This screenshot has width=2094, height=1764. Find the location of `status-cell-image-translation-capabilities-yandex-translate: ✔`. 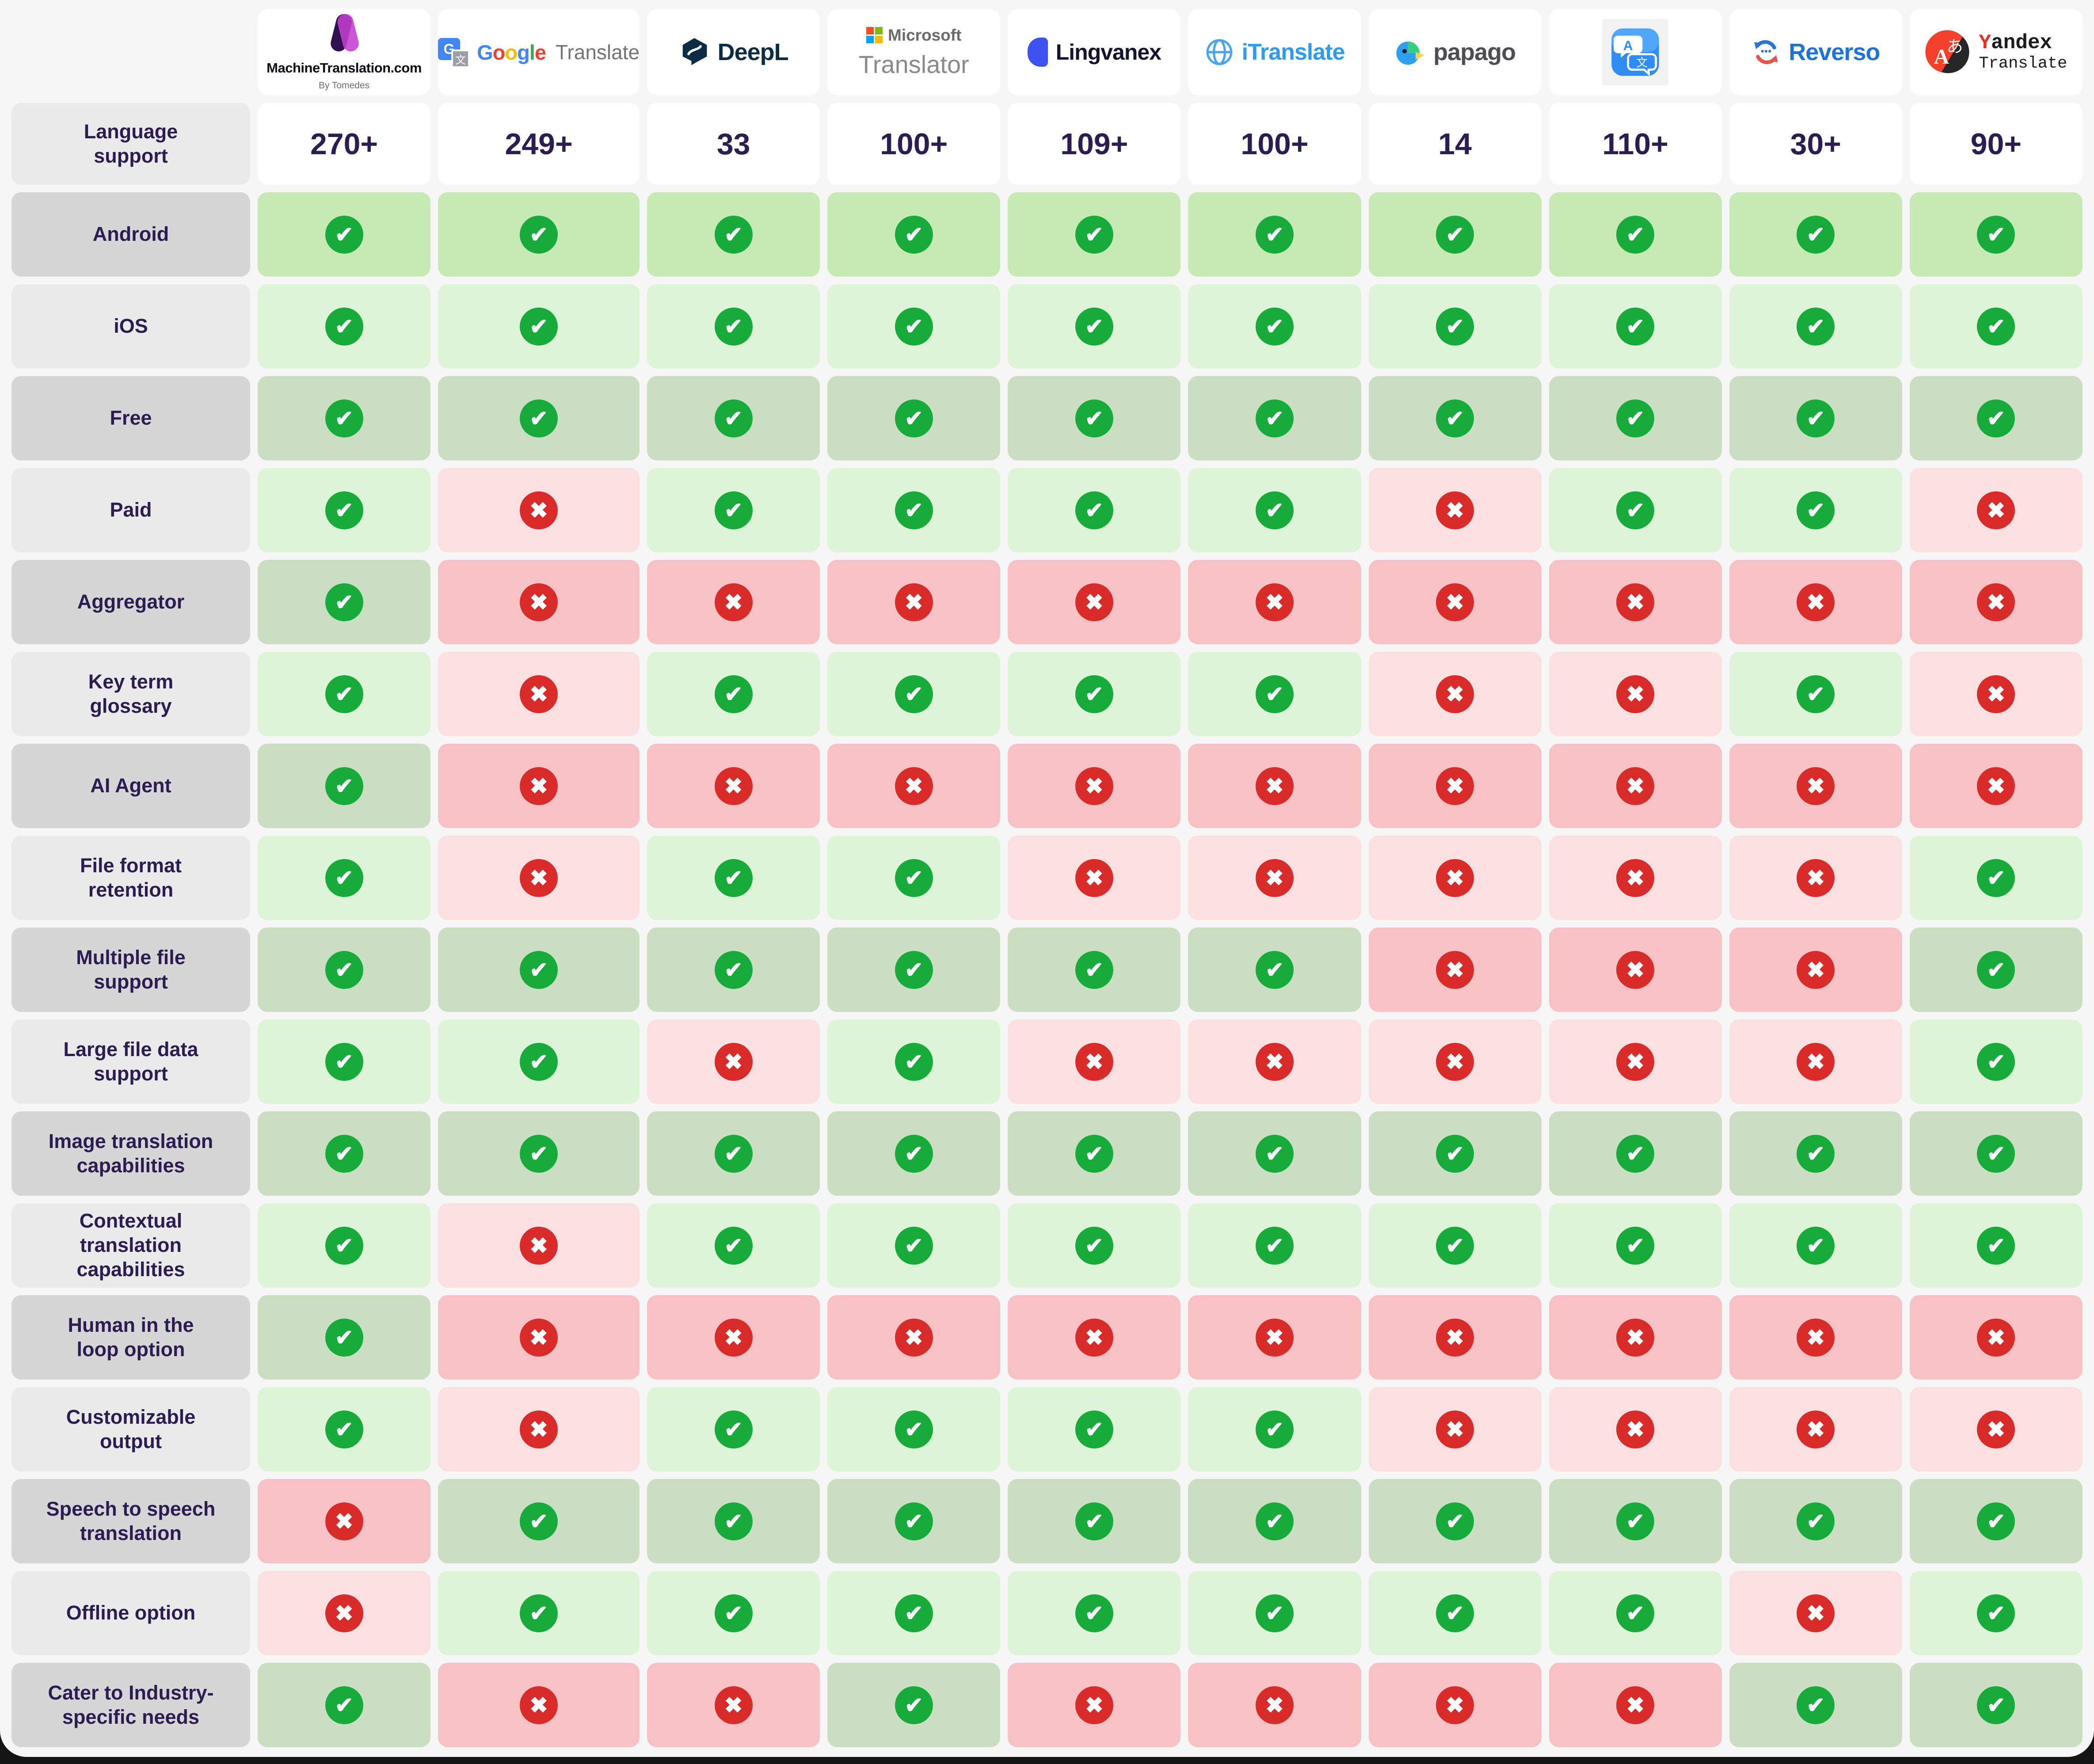

status-cell-image-translation-capabilities-yandex-translate: ✔ is located at coordinates (1996, 1153).